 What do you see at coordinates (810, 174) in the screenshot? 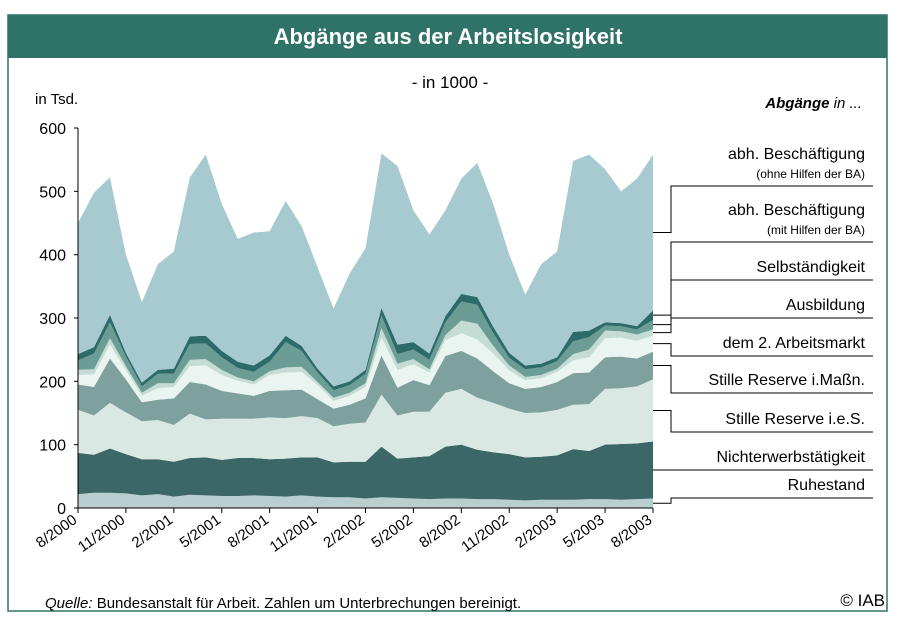
I see `legend-note: (ohne Hilfen der BA)` at bounding box center [810, 174].